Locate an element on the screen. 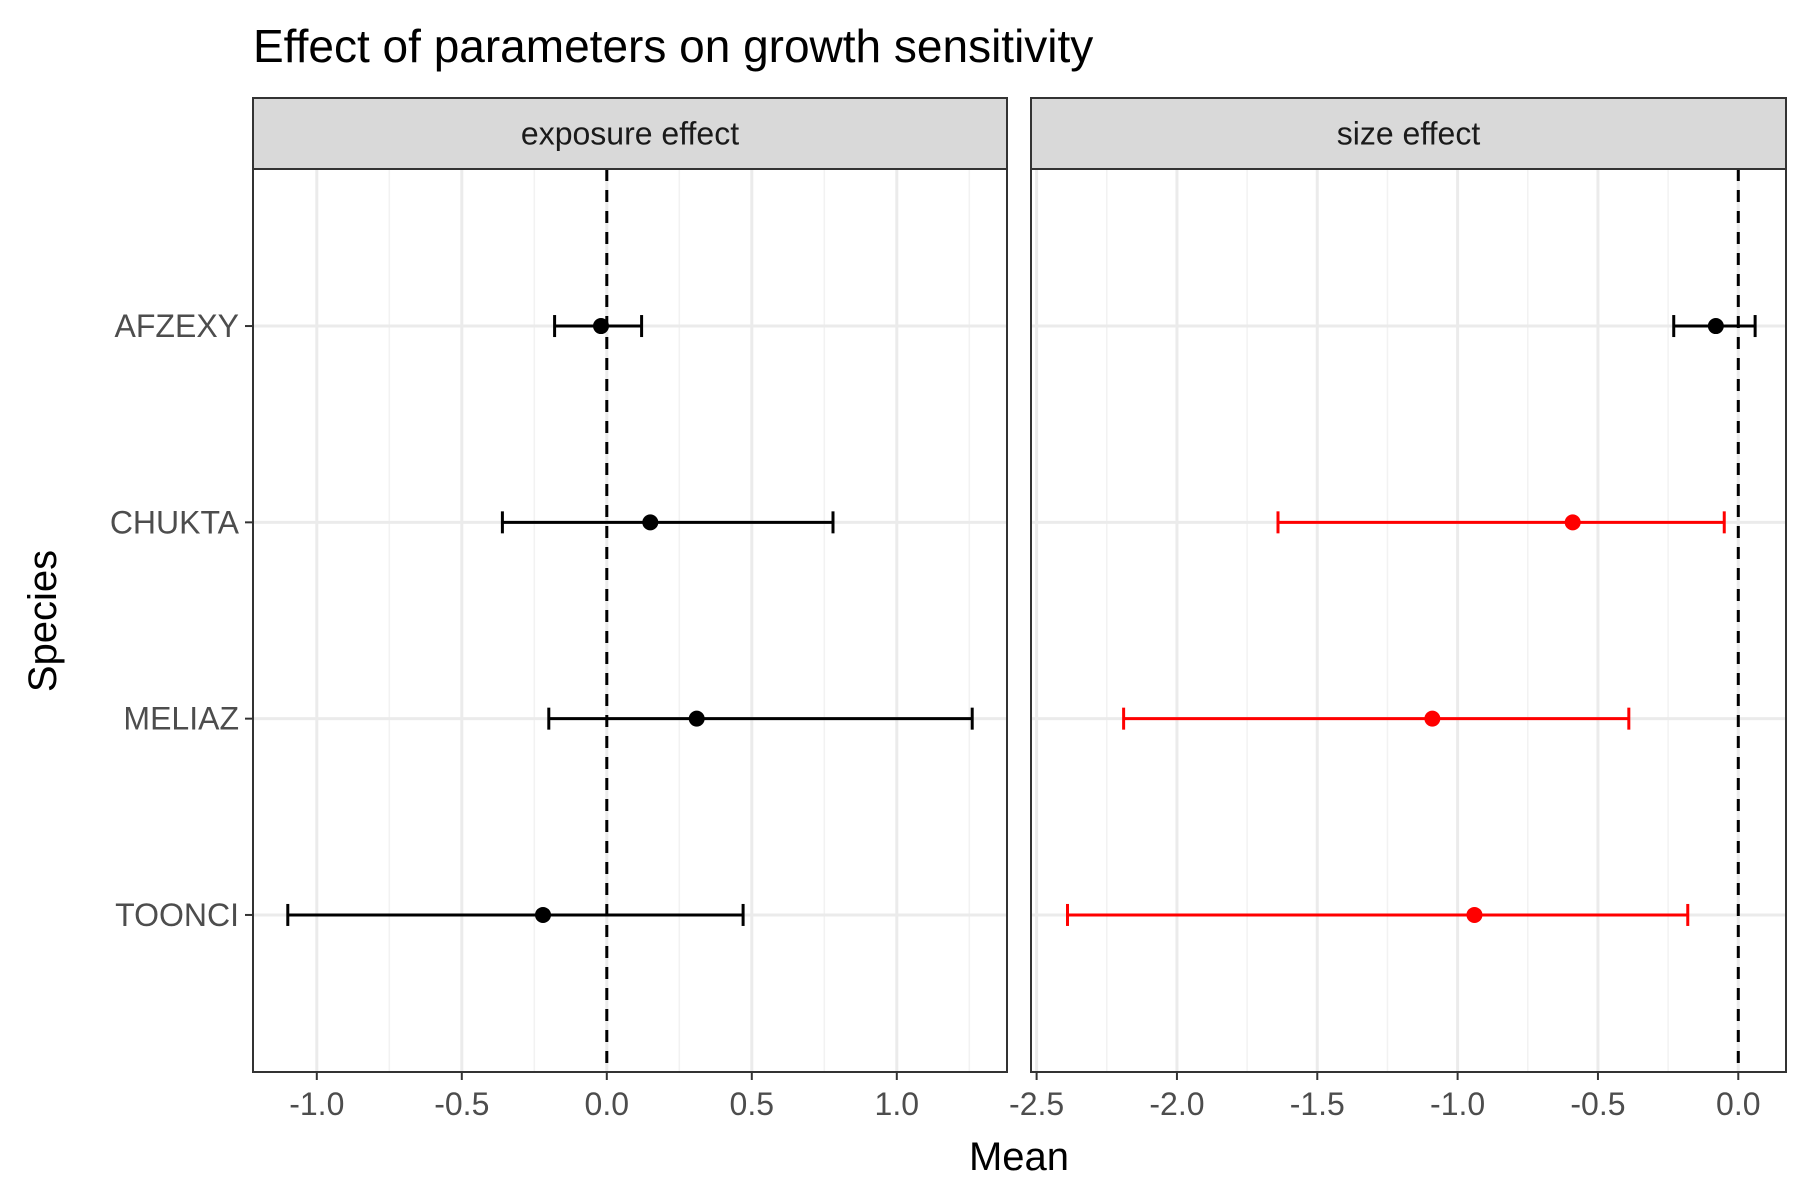  x-axis-title: Mean is located at coordinates (1019, 1157).